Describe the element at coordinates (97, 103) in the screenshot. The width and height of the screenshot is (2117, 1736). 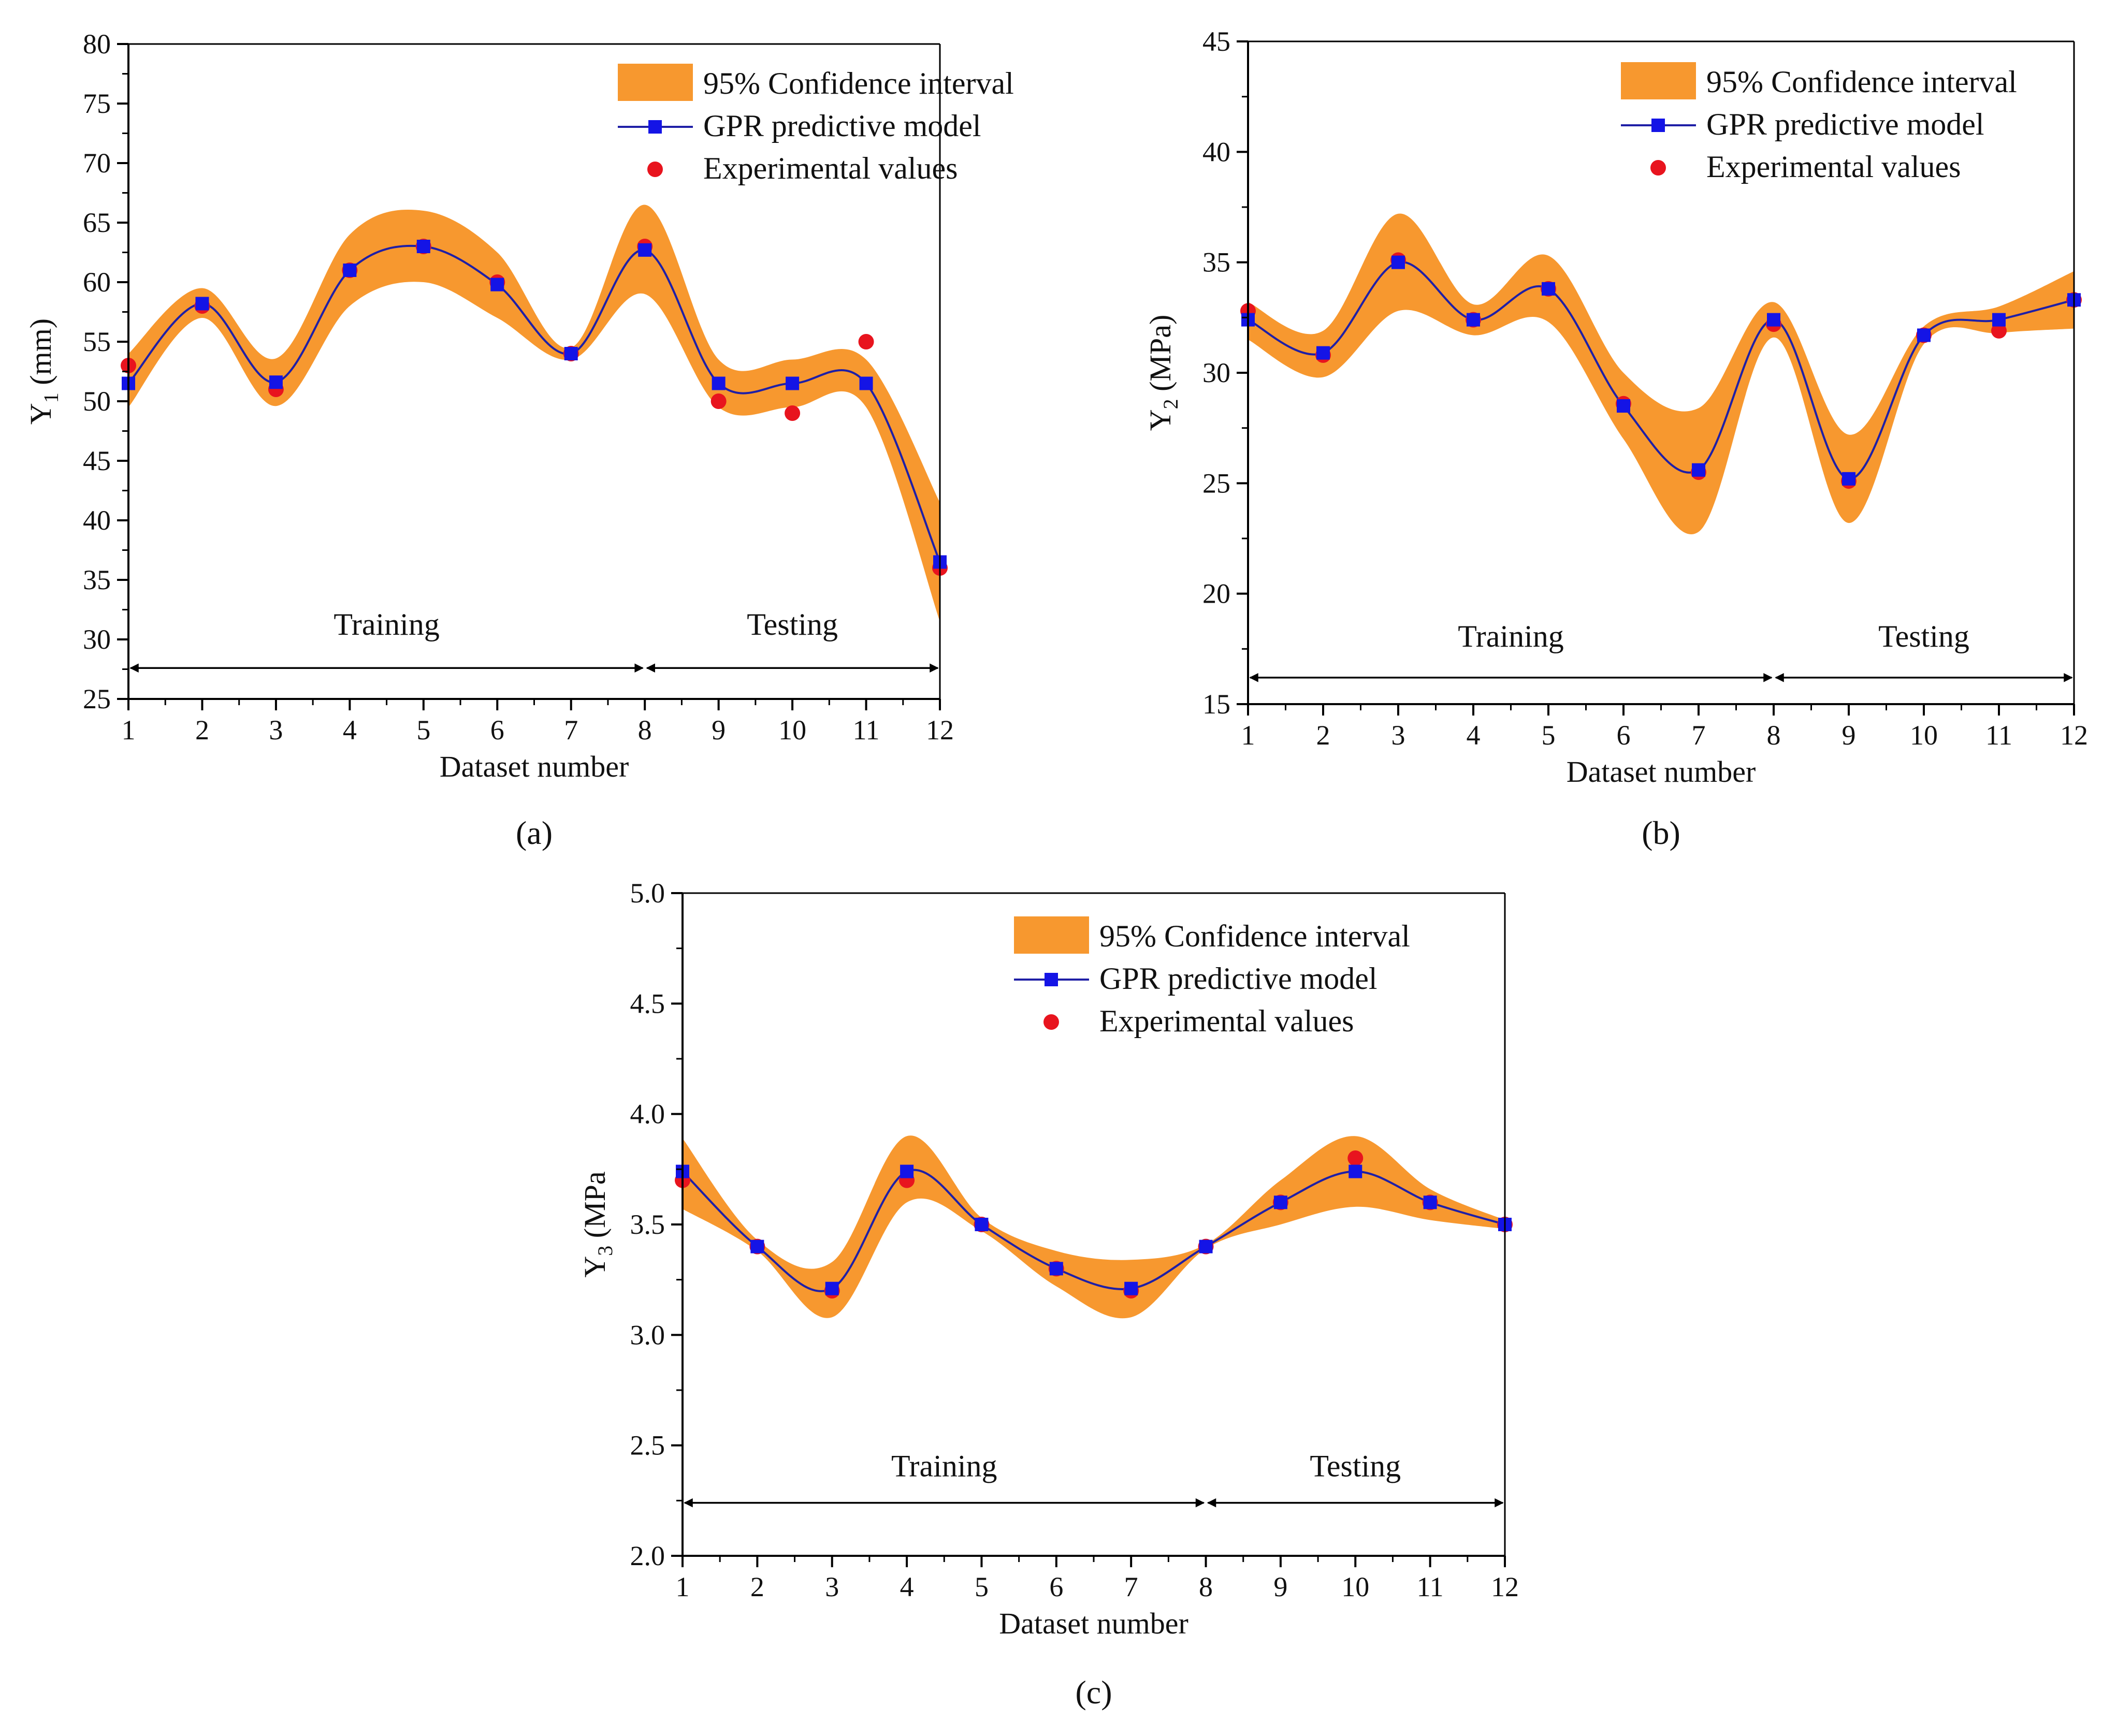
I see `y-tick-label: 75` at that location.